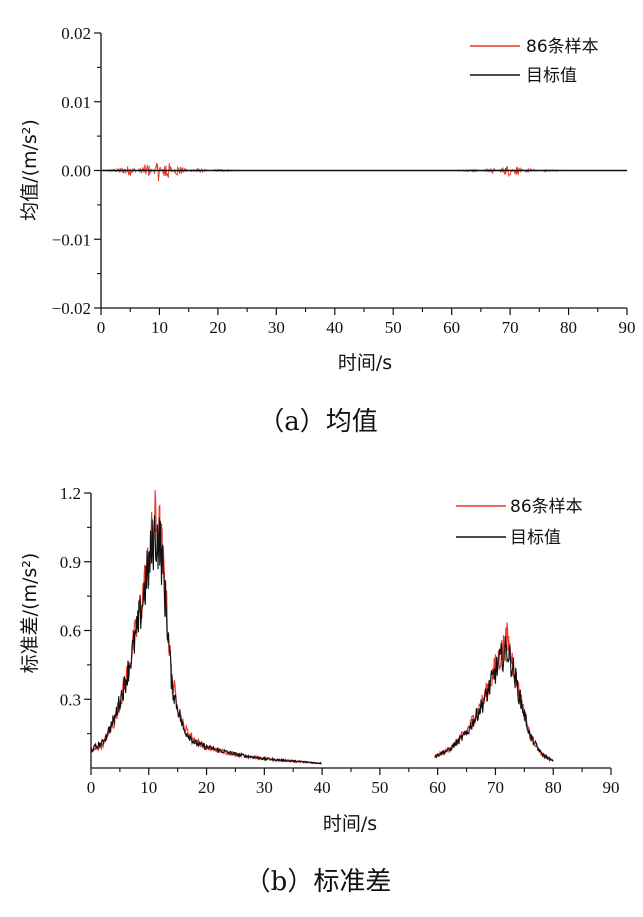 This screenshot has width=643, height=917. Describe the element at coordinates (334, 172) in the screenshot. I see `chart-a-series-samples` at that location.